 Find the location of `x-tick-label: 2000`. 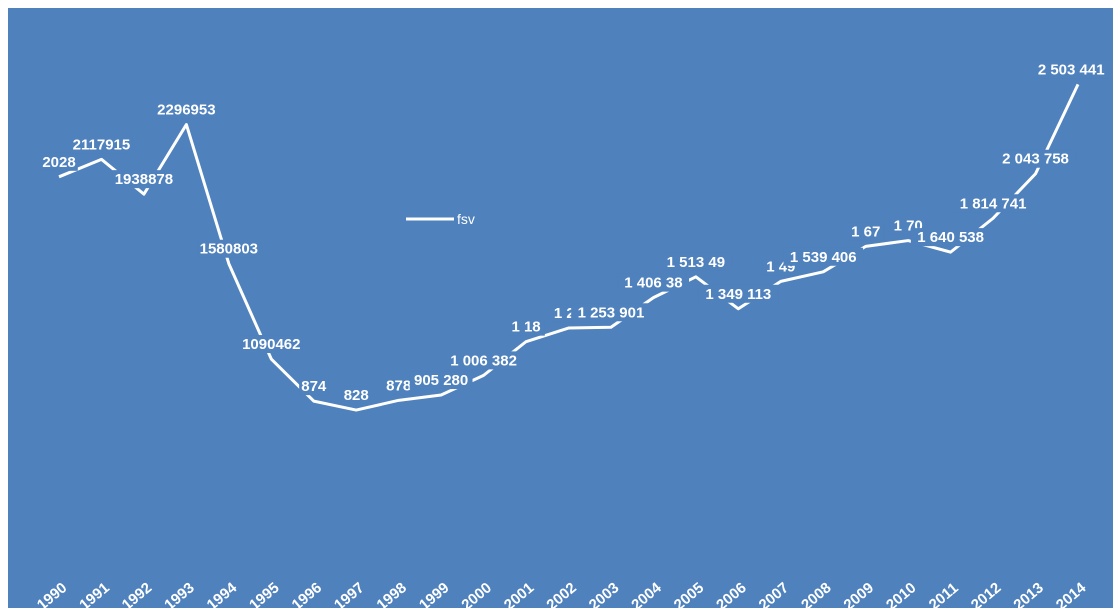

x-tick-label: 2000 is located at coordinates (476, 593).